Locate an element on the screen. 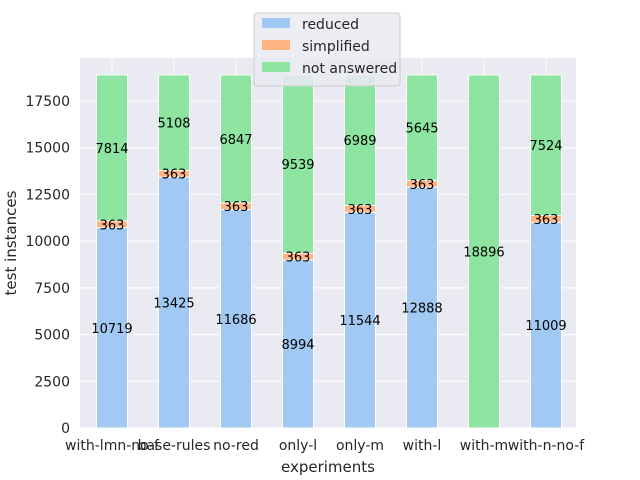 This screenshot has height=480, width=640. legend-label: reduced is located at coordinates (330, 25).